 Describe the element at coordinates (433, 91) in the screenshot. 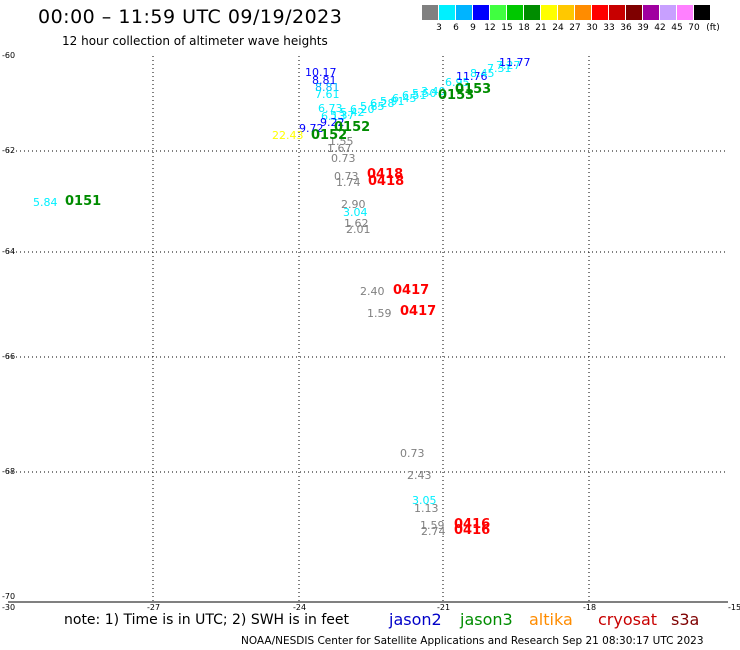

I see `wave-height-value: 3.40` at that location.